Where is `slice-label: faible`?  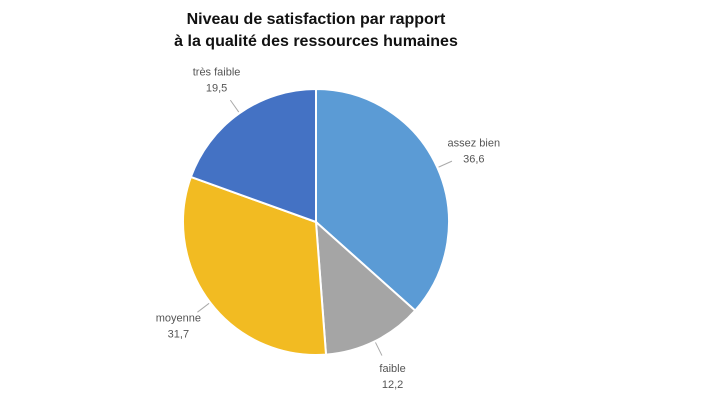
slice-label: faible is located at coordinates (392, 369).